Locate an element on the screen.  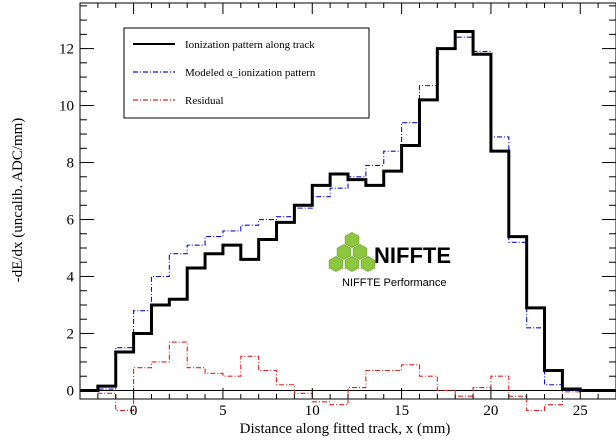
niffte-logo-icon is located at coordinates (352, 252).